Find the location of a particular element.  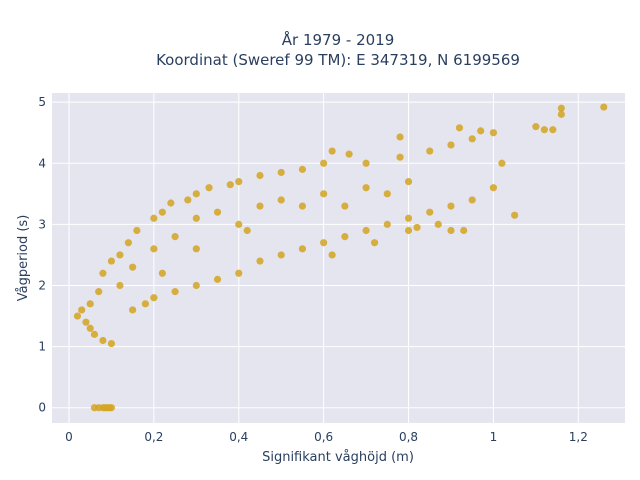

x-tick-label: 1,2 is located at coordinates (578, 437).